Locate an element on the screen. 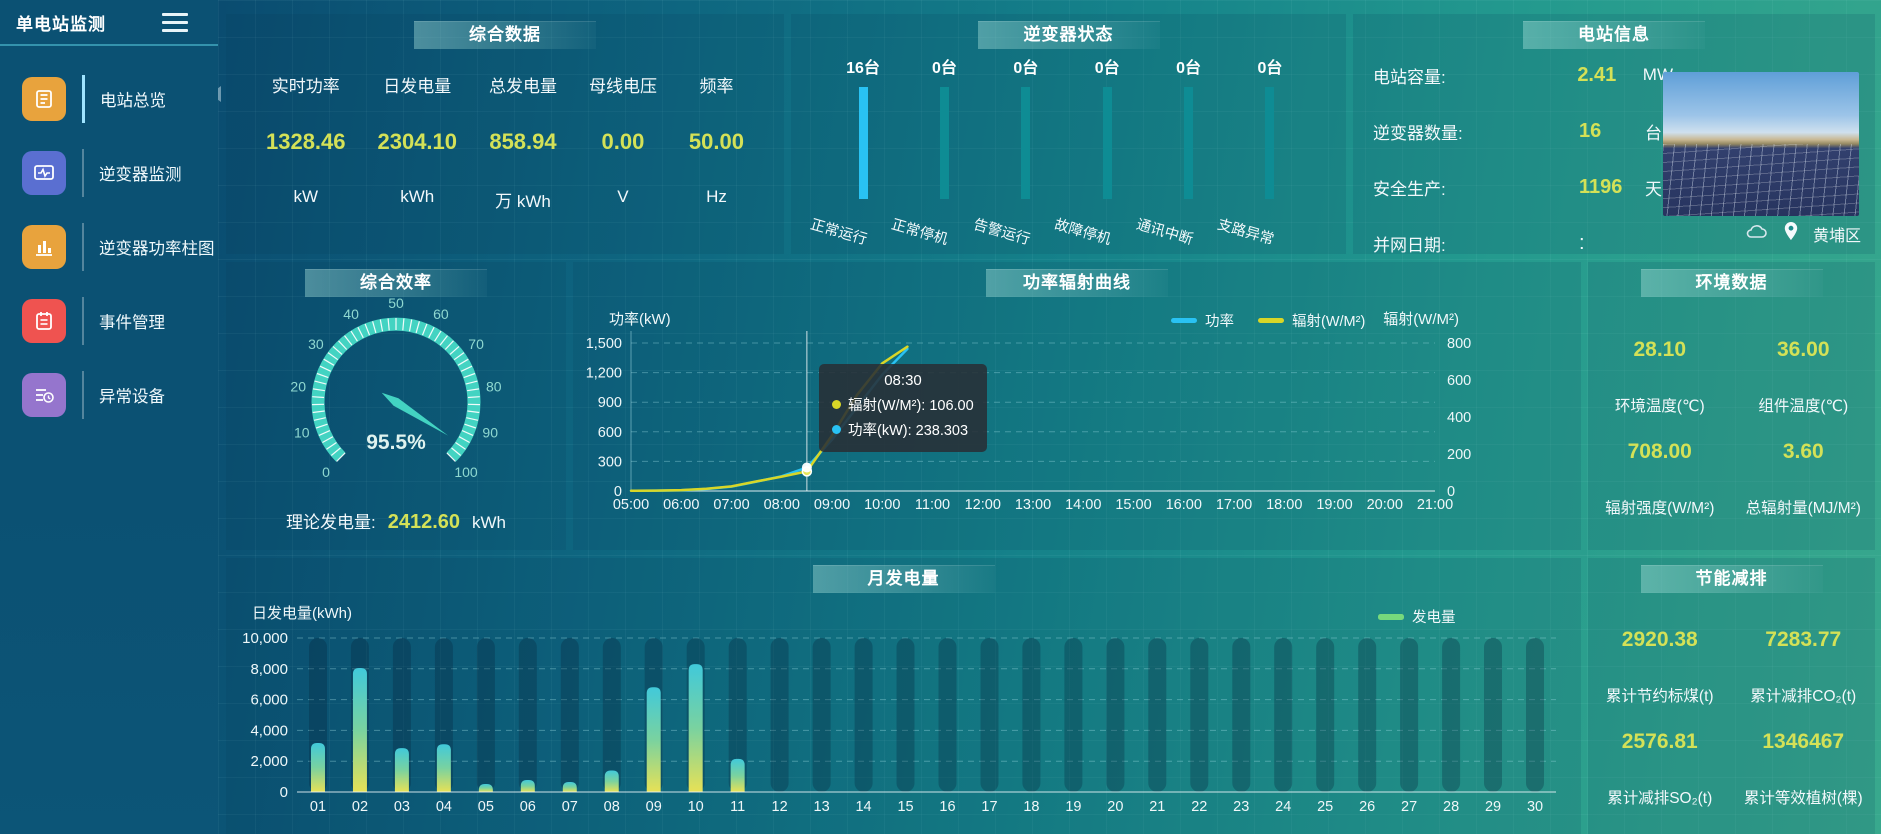 This screenshot has height=834, width=1881. y-axis-label-daily-generation: 日发电量(kWh) is located at coordinates (302, 613).